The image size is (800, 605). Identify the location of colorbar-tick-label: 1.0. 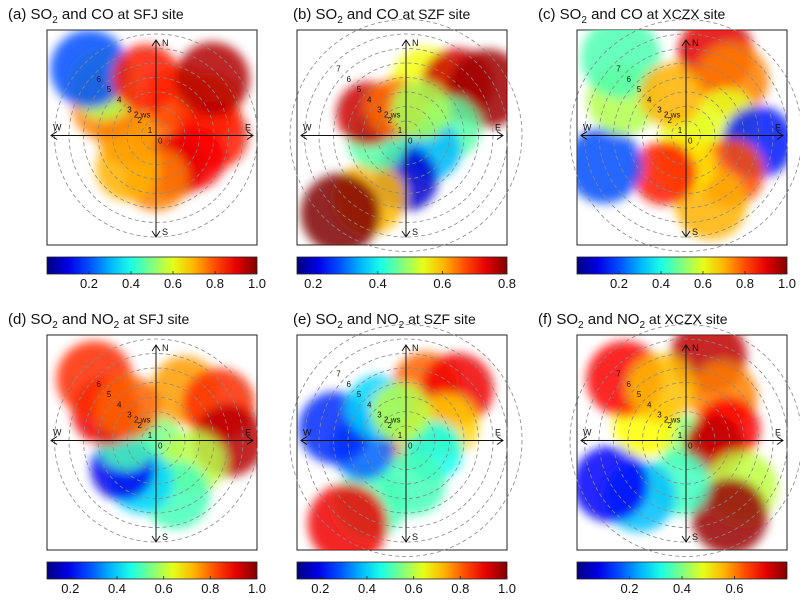
(507, 588).